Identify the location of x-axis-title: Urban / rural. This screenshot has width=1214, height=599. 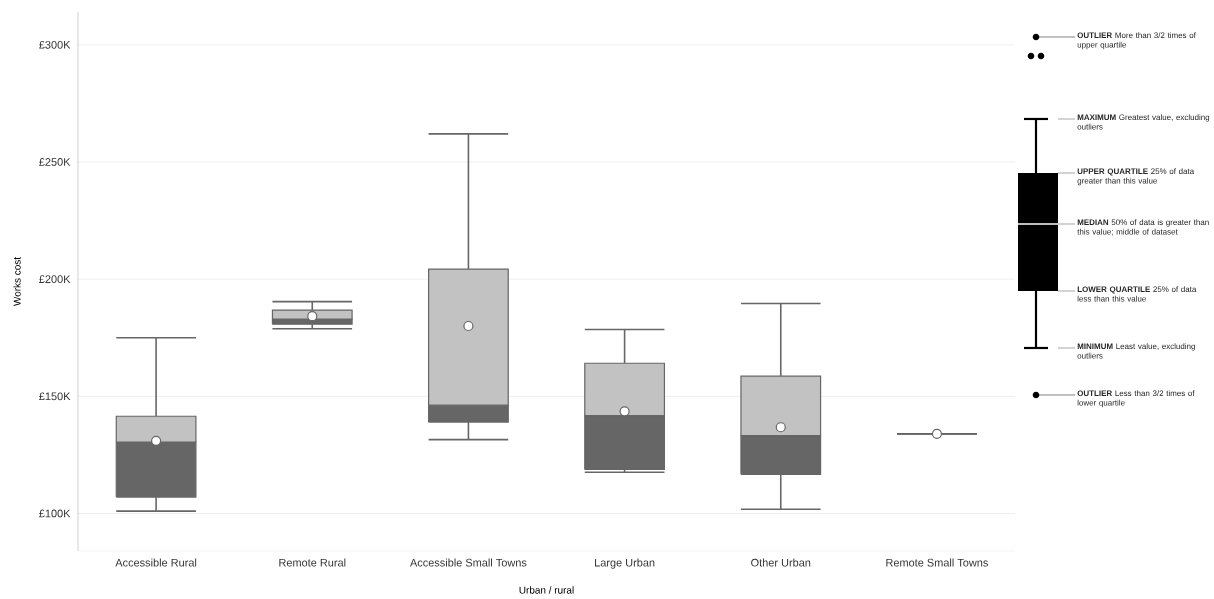
(546, 590).